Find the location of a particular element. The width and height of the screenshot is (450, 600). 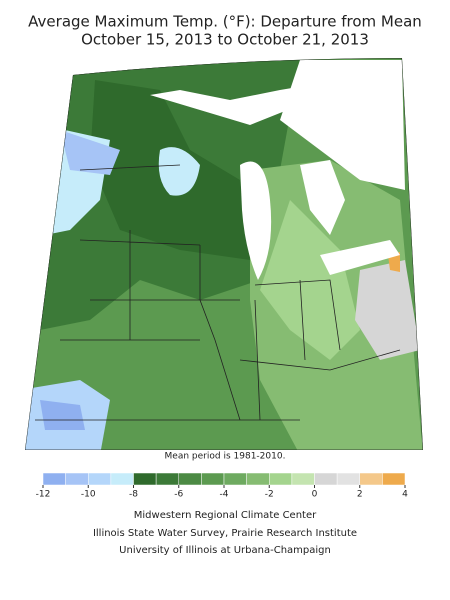

colorbar: -12 -10 -8 -6 -4 -2 0 2 4 is located at coordinates (222, 486).